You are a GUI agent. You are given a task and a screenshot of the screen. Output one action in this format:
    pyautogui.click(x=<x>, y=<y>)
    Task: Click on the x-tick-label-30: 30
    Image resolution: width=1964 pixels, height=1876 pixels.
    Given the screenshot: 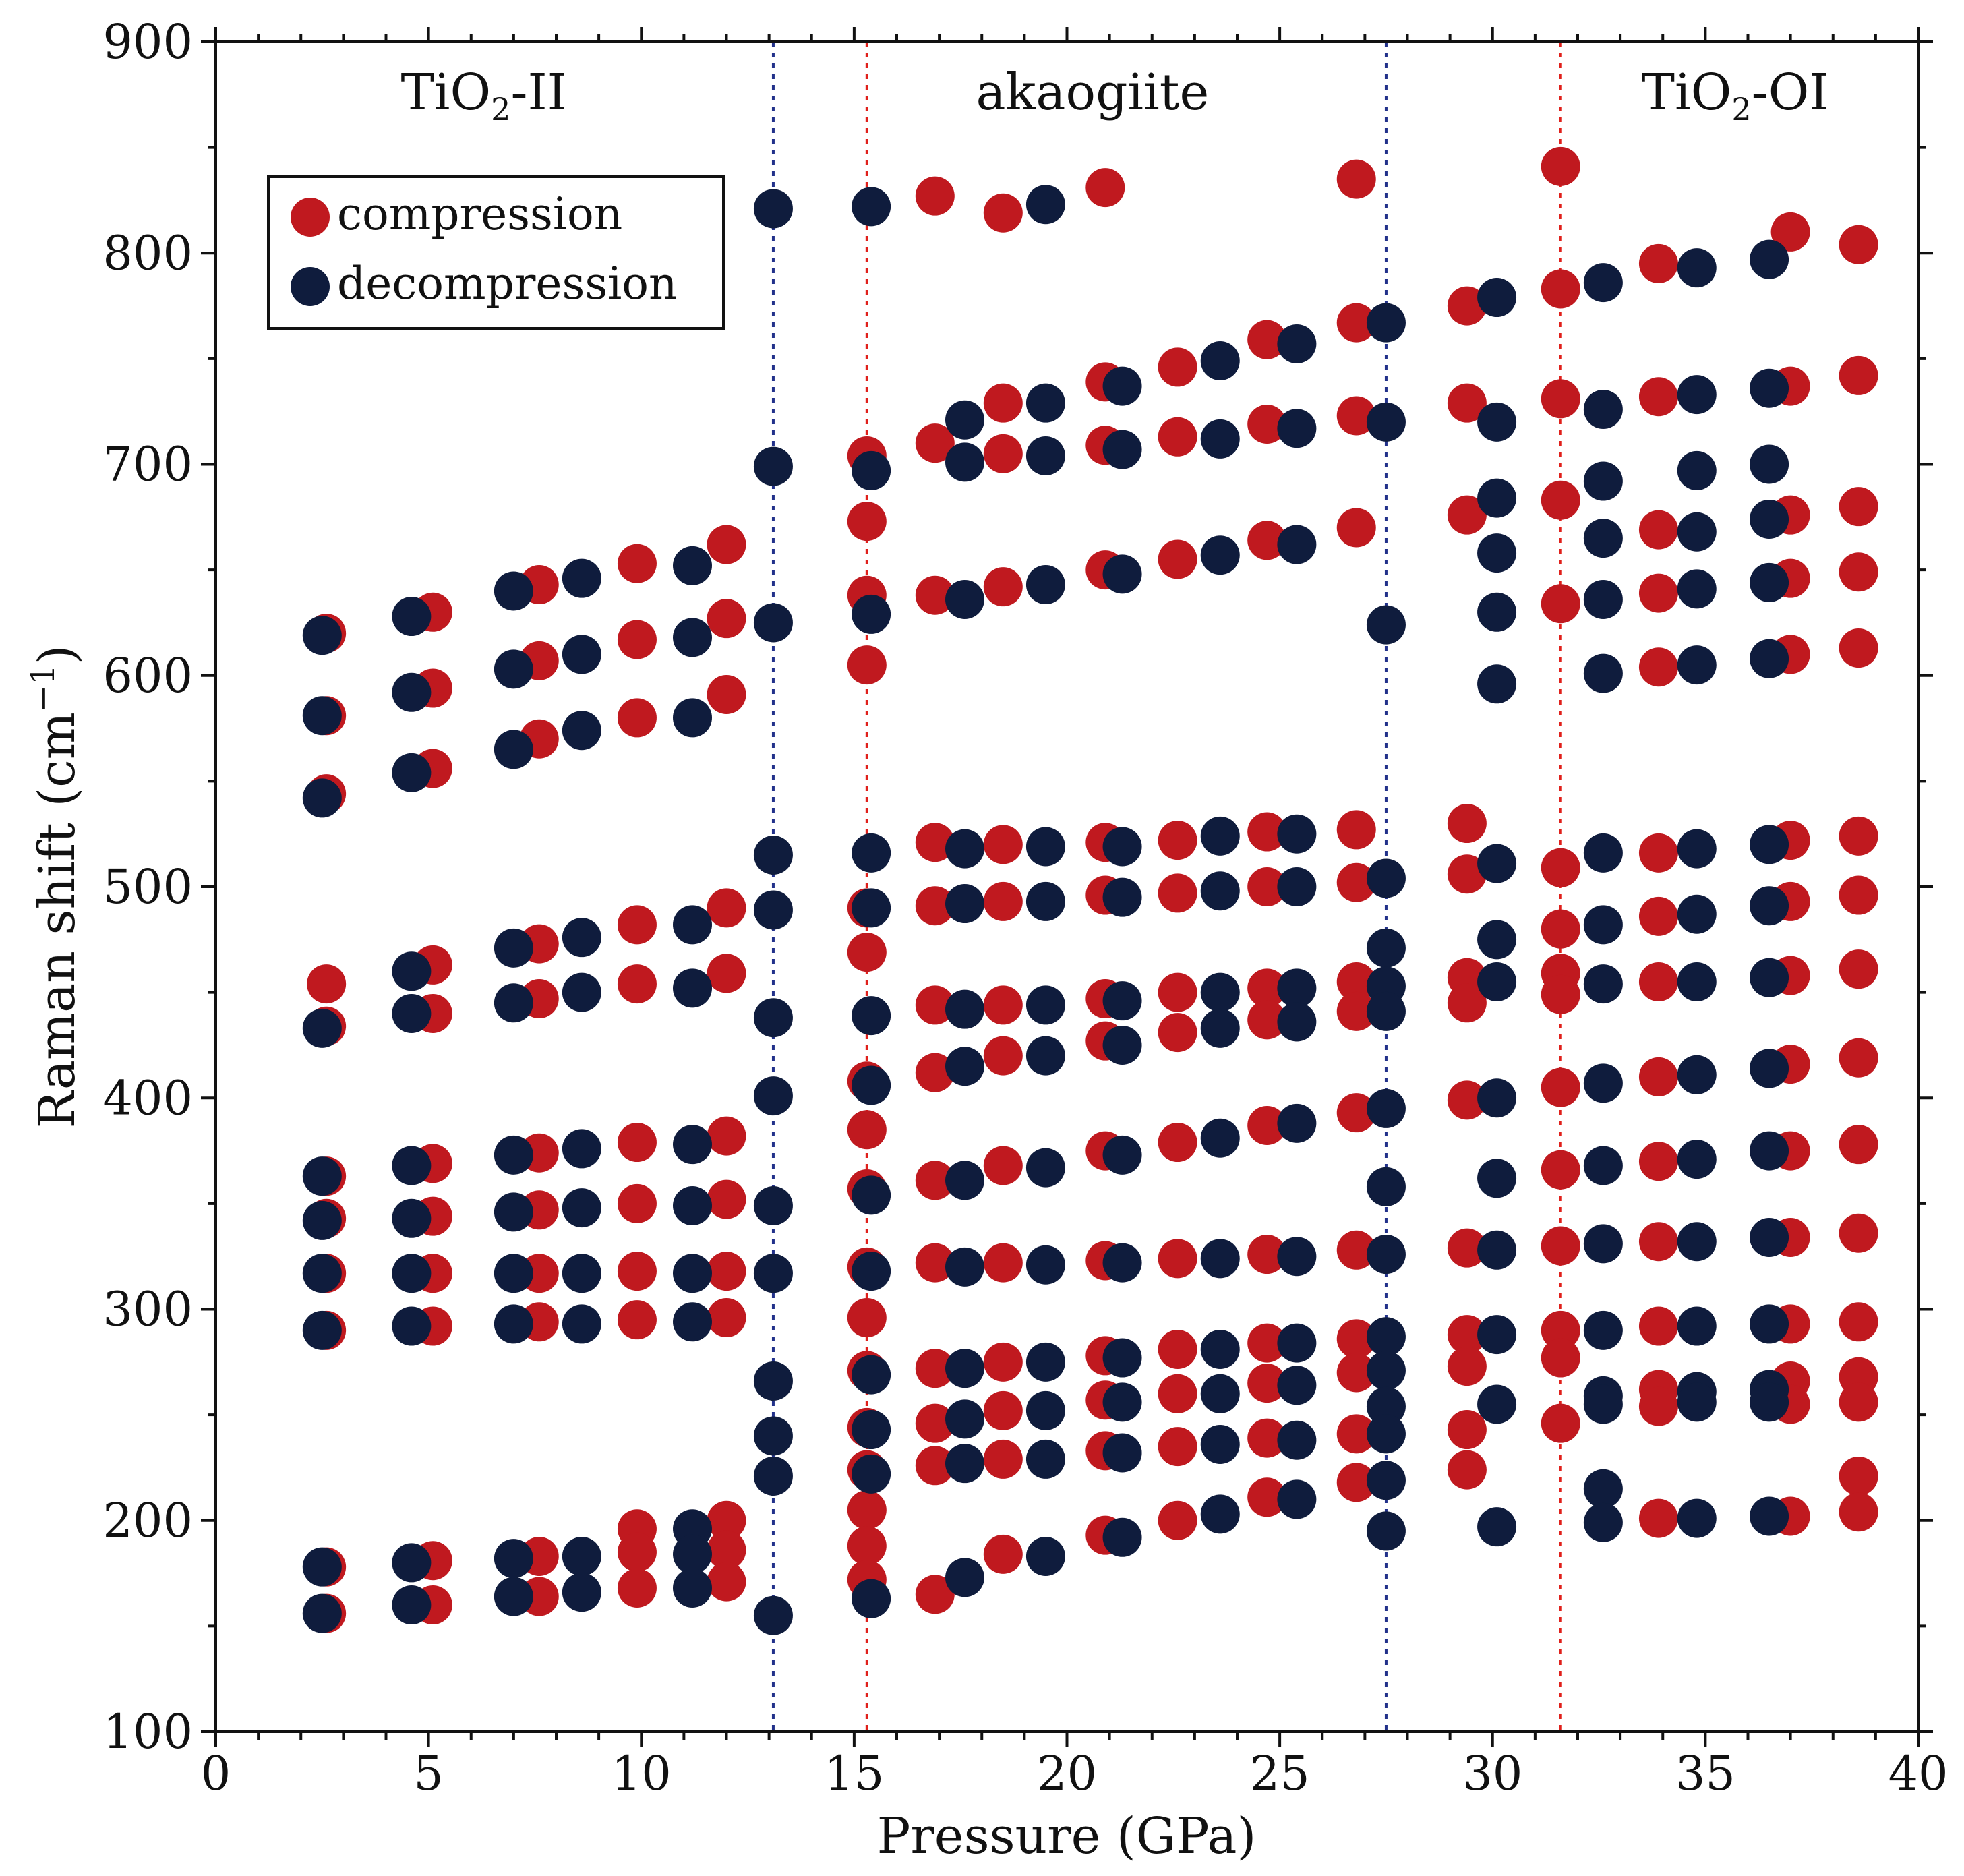 What is the action you would take?
    pyautogui.click(x=1492, y=1773)
    